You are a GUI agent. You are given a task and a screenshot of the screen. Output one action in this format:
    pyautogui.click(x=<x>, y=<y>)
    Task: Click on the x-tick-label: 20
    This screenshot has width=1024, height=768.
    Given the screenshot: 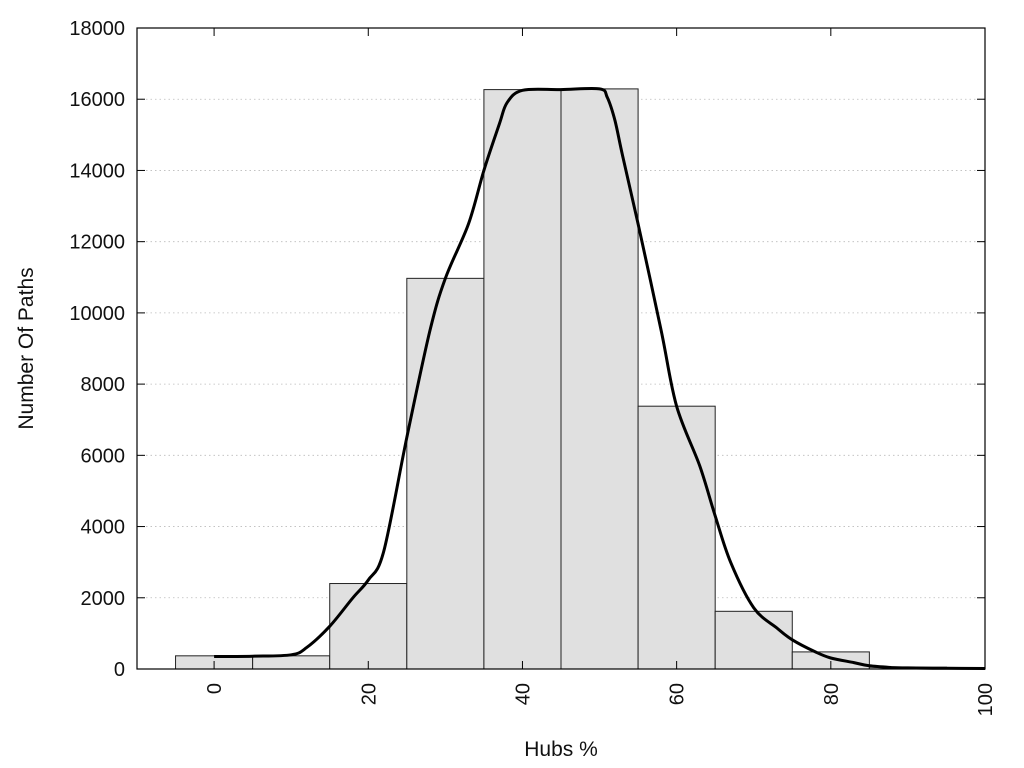 What is the action you would take?
    pyautogui.click(x=369, y=694)
    